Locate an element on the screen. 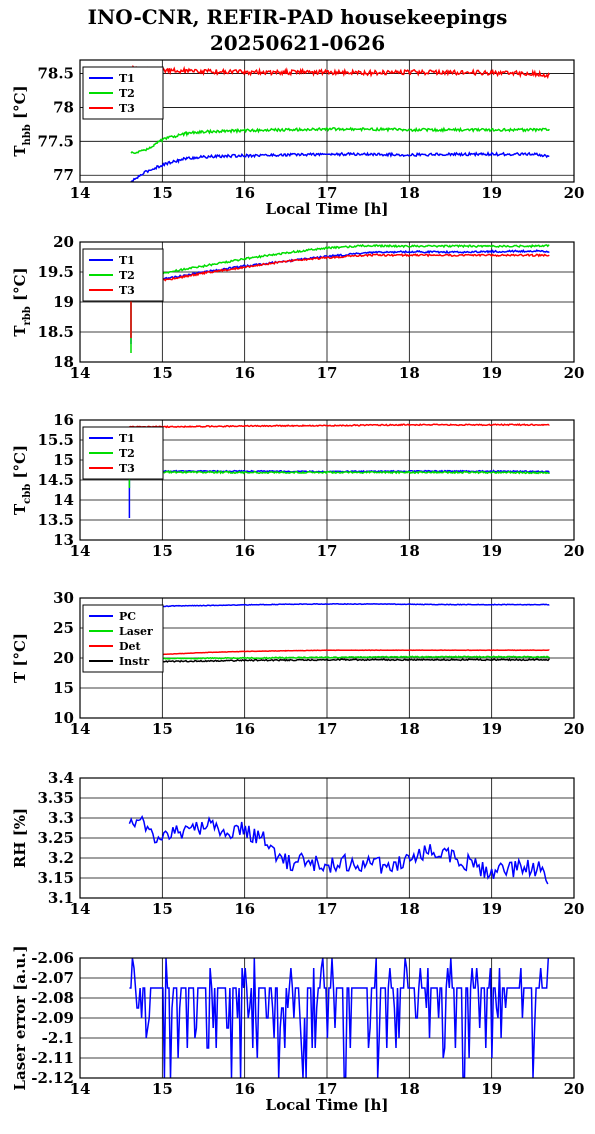  legend: T1 T2 T3 is located at coordinates (123, 93).